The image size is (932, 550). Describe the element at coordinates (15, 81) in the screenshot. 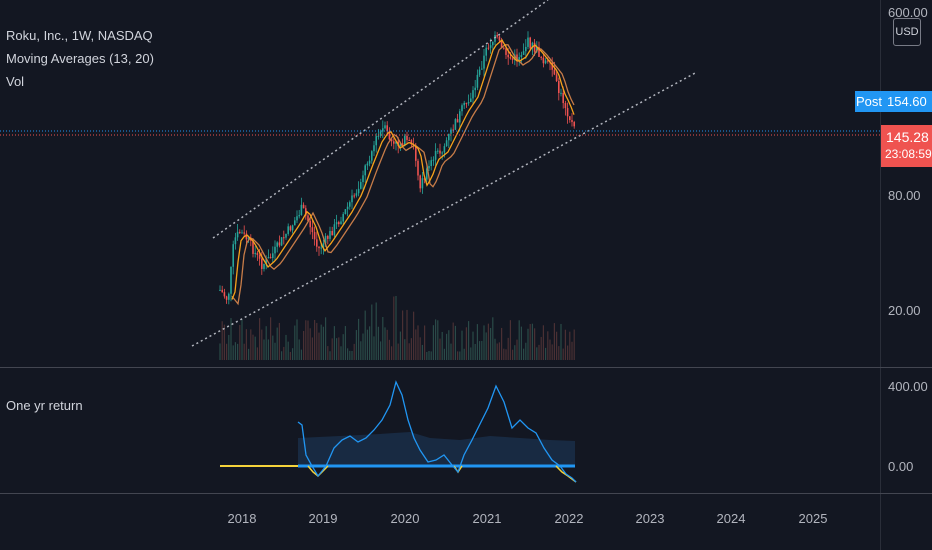

I see `volume-label: Vol` at that location.